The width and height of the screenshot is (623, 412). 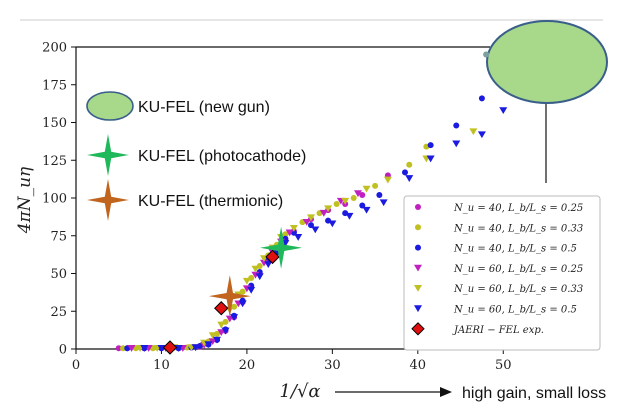 What do you see at coordinates (418, 365) in the screenshot?
I see `x-tick-label: 40` at bounding box center [418, 365].